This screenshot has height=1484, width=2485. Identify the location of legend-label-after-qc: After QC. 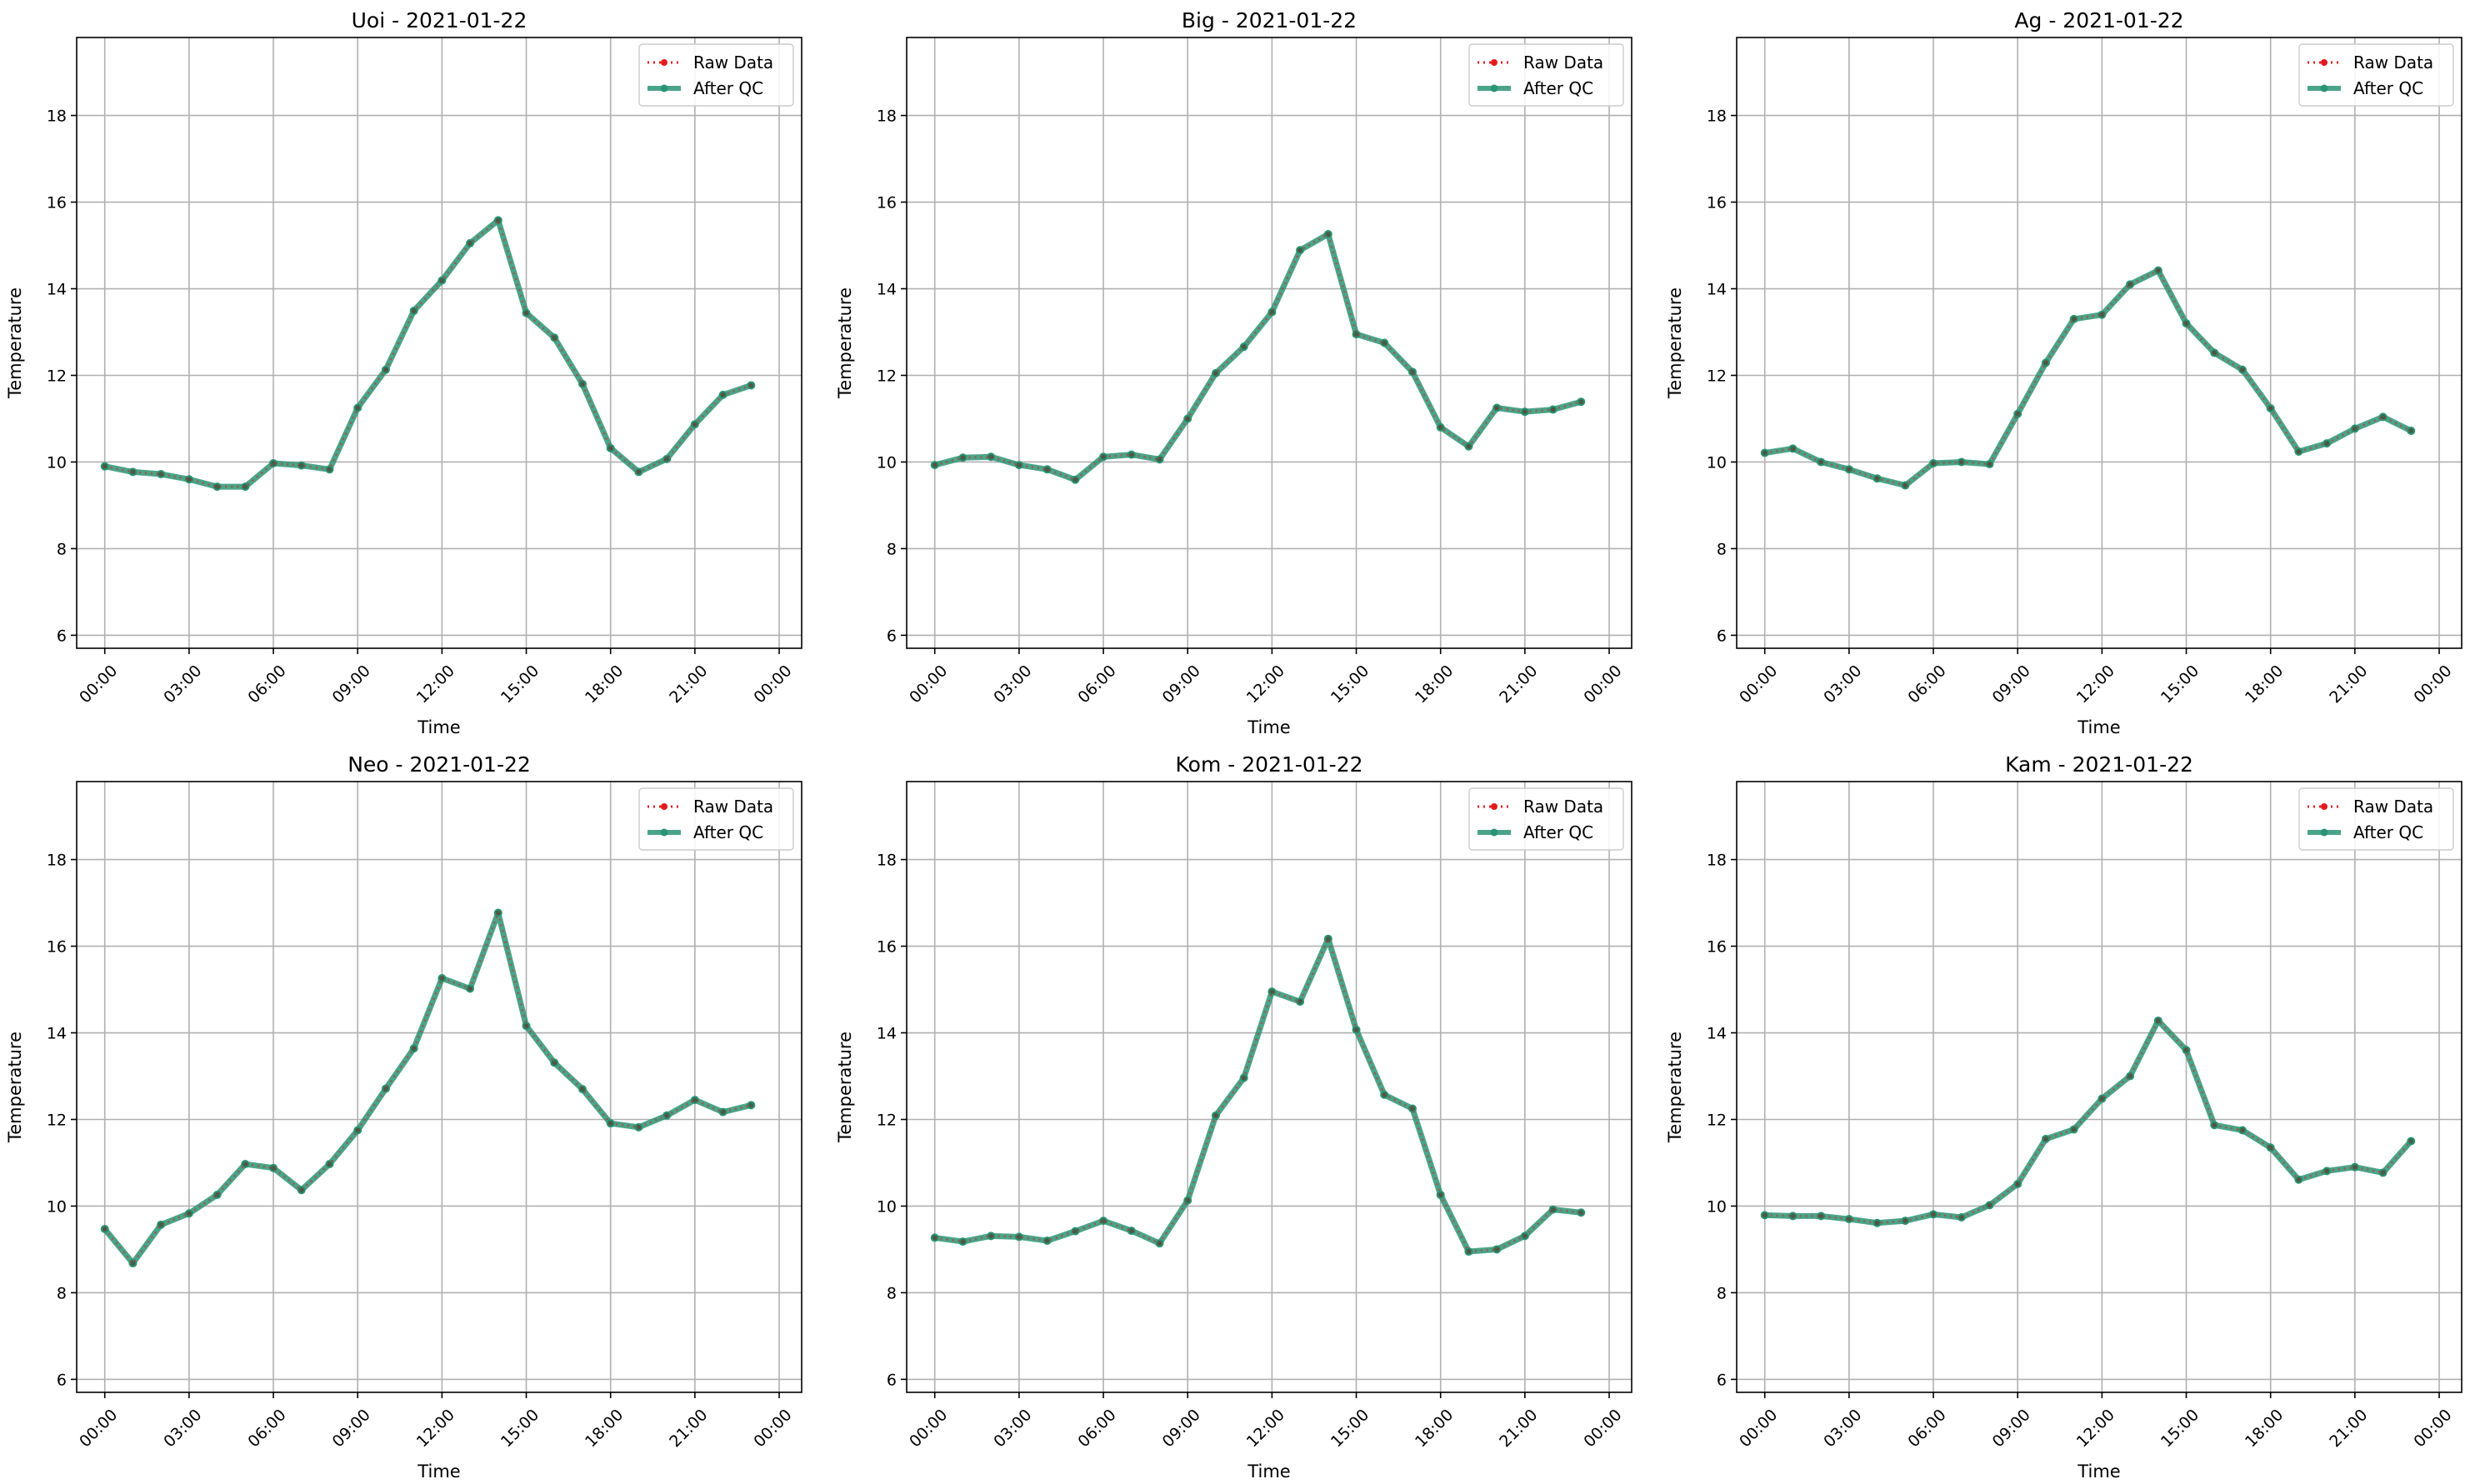
(1558, 88).